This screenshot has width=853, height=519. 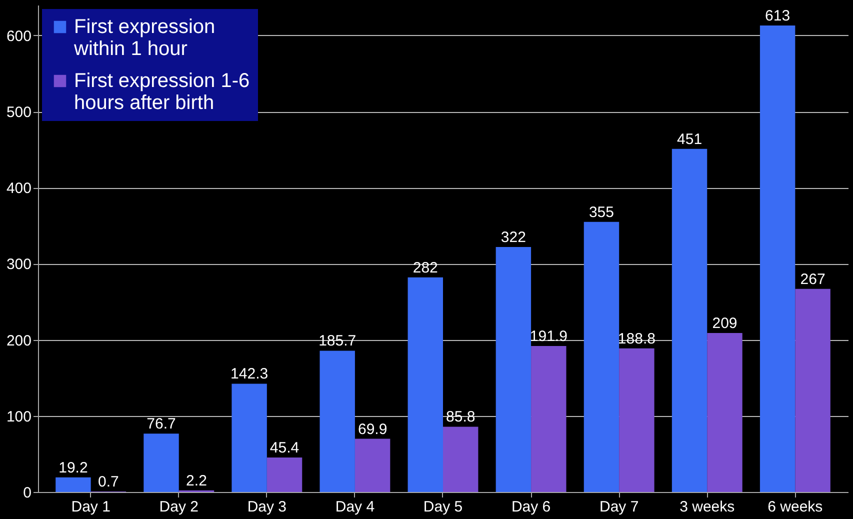 What do you see at coordinates (777, 16) in the screenshot?
I see `data-label: 613` at bounding box center [777, 16].